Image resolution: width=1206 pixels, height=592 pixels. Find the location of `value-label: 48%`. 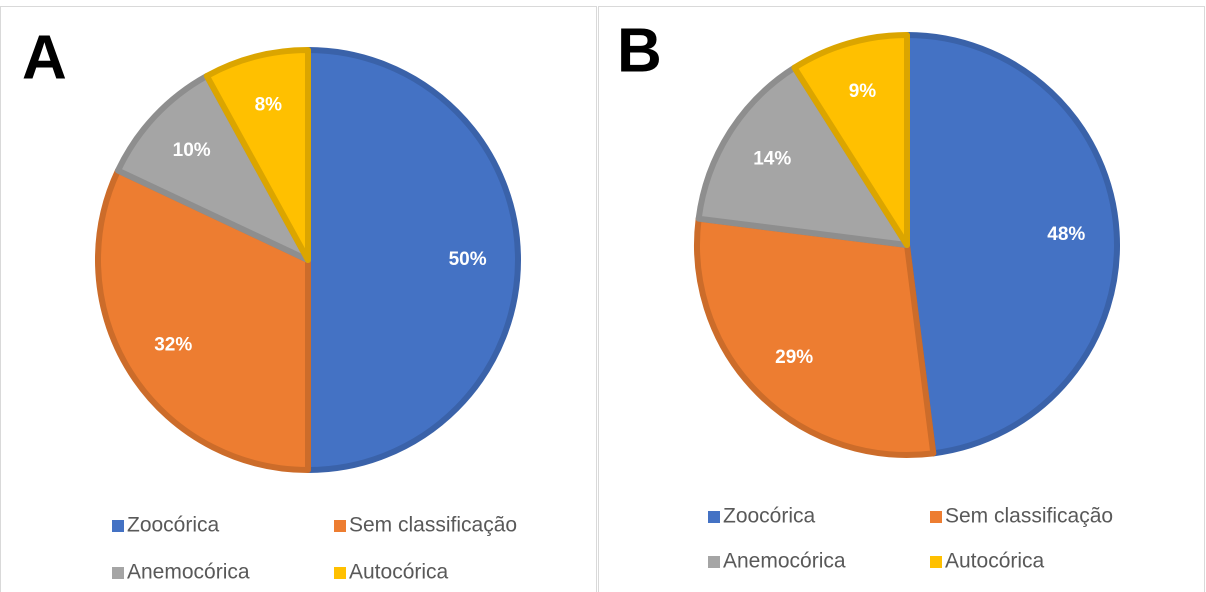

value-label: 48% is located at coordinates (1066, 234).